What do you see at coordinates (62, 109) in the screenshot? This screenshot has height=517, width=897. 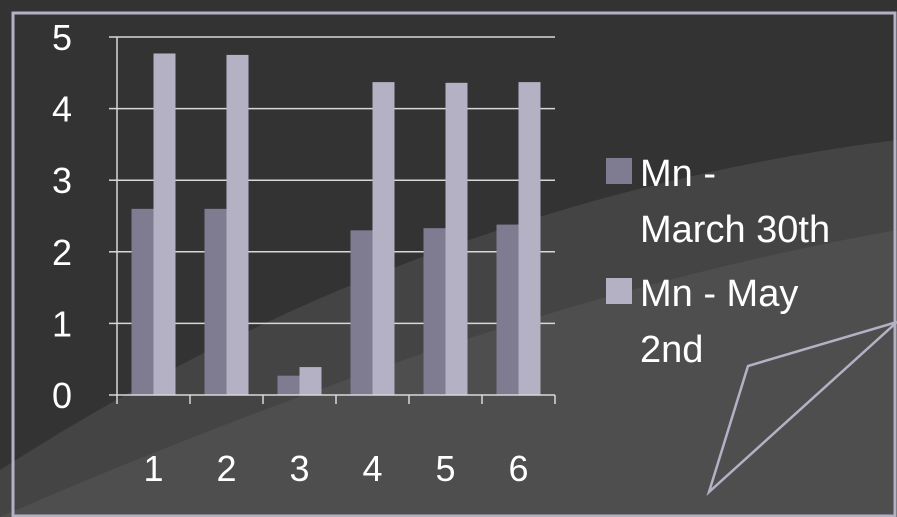 I see `y-tick-label: 4` at bounding box center [62, 109].